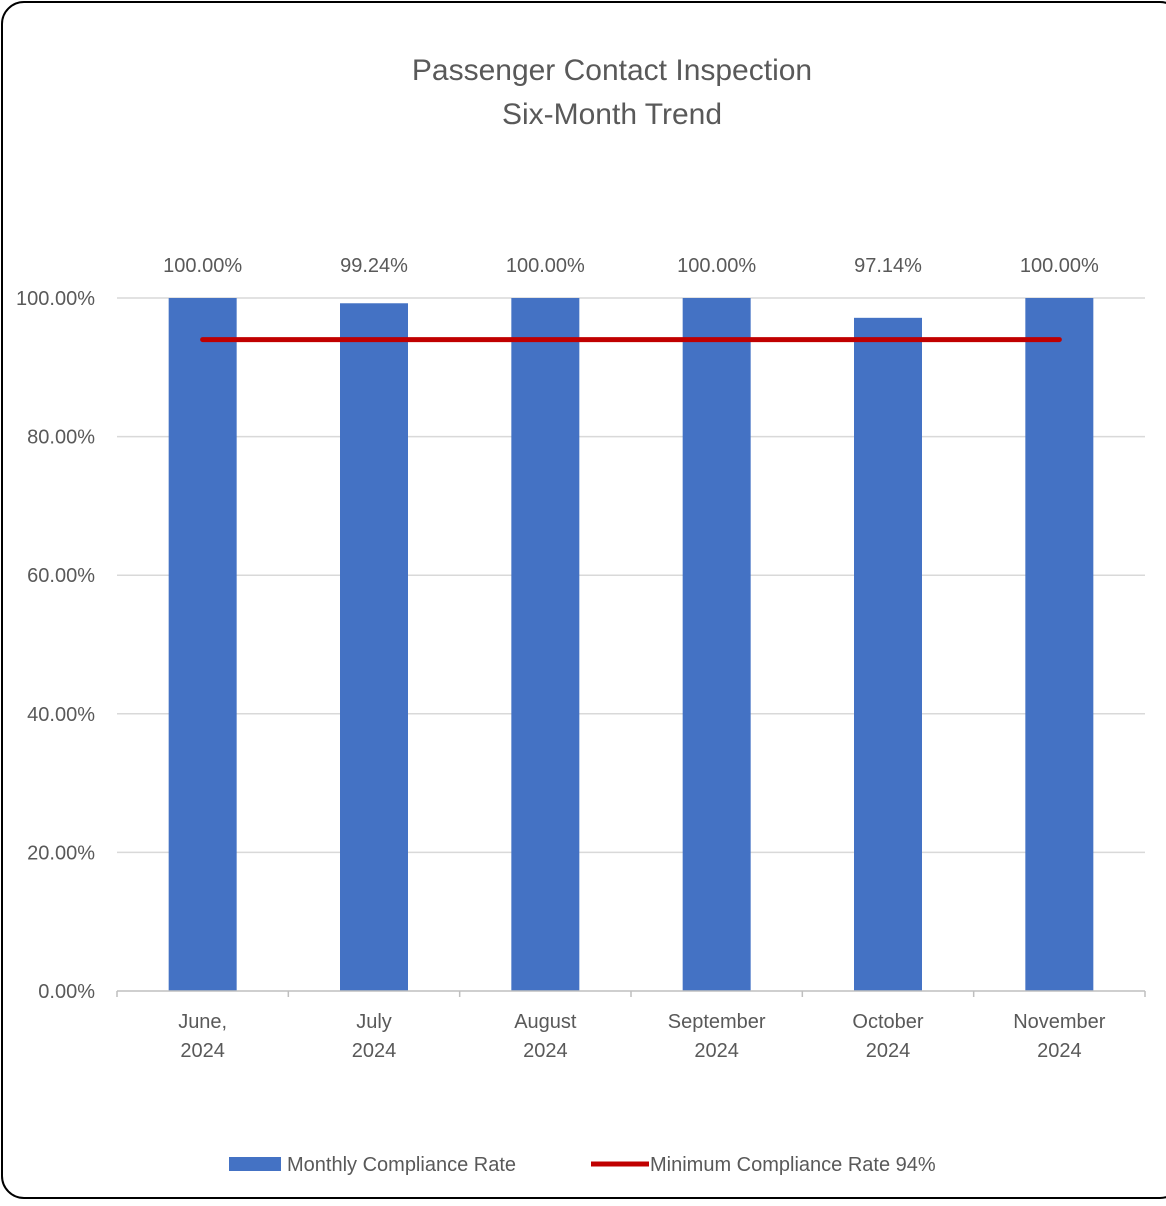 The image size is (1166, 1206). What do you see at coordinates (631, 993) in the screenshot?
I see `x-axis` at bounding box center [631, 993].